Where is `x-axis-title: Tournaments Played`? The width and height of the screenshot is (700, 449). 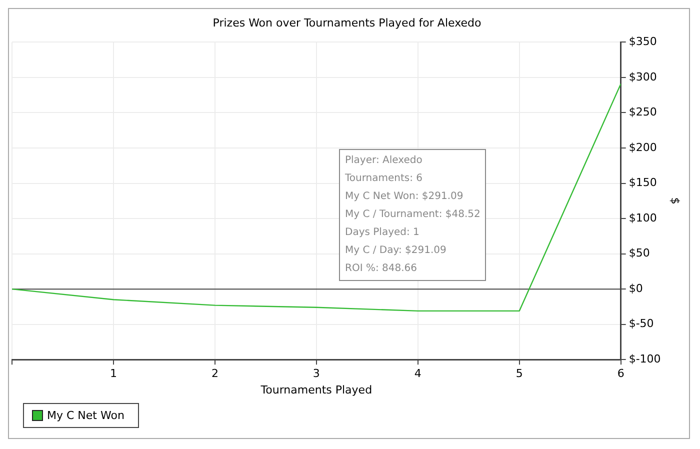
x-axis-title: Tournaments Played is located at coordinates (316, 389).